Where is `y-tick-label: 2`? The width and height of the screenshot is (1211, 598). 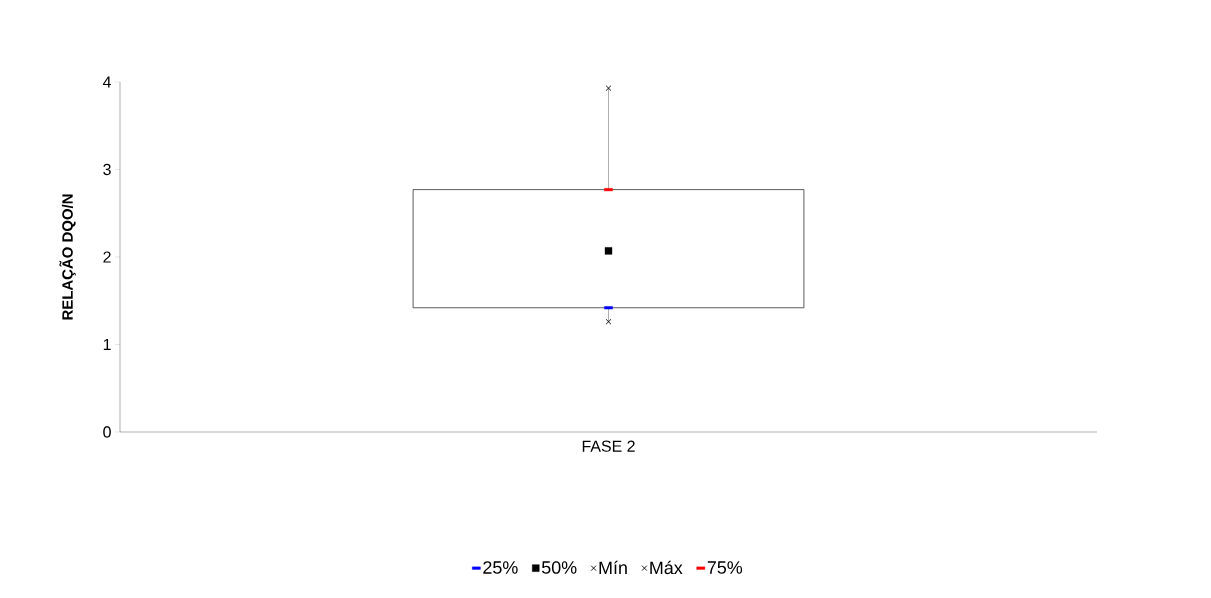 y-tick-label: 2 is located at coordinates (107, 257).